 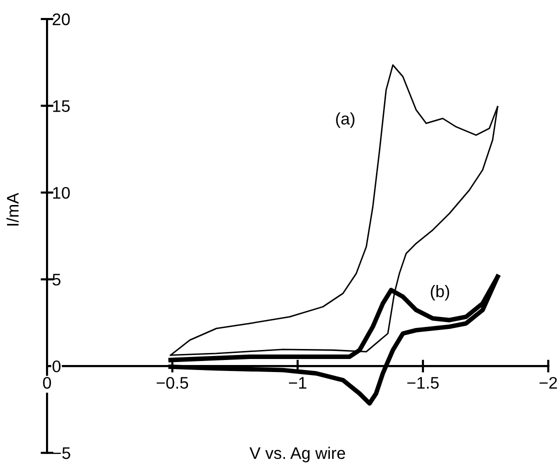 What do you see at coordinates (440, 293) in the screenshot?
I see `annotation: (b)` at bounding box center [440, 293].